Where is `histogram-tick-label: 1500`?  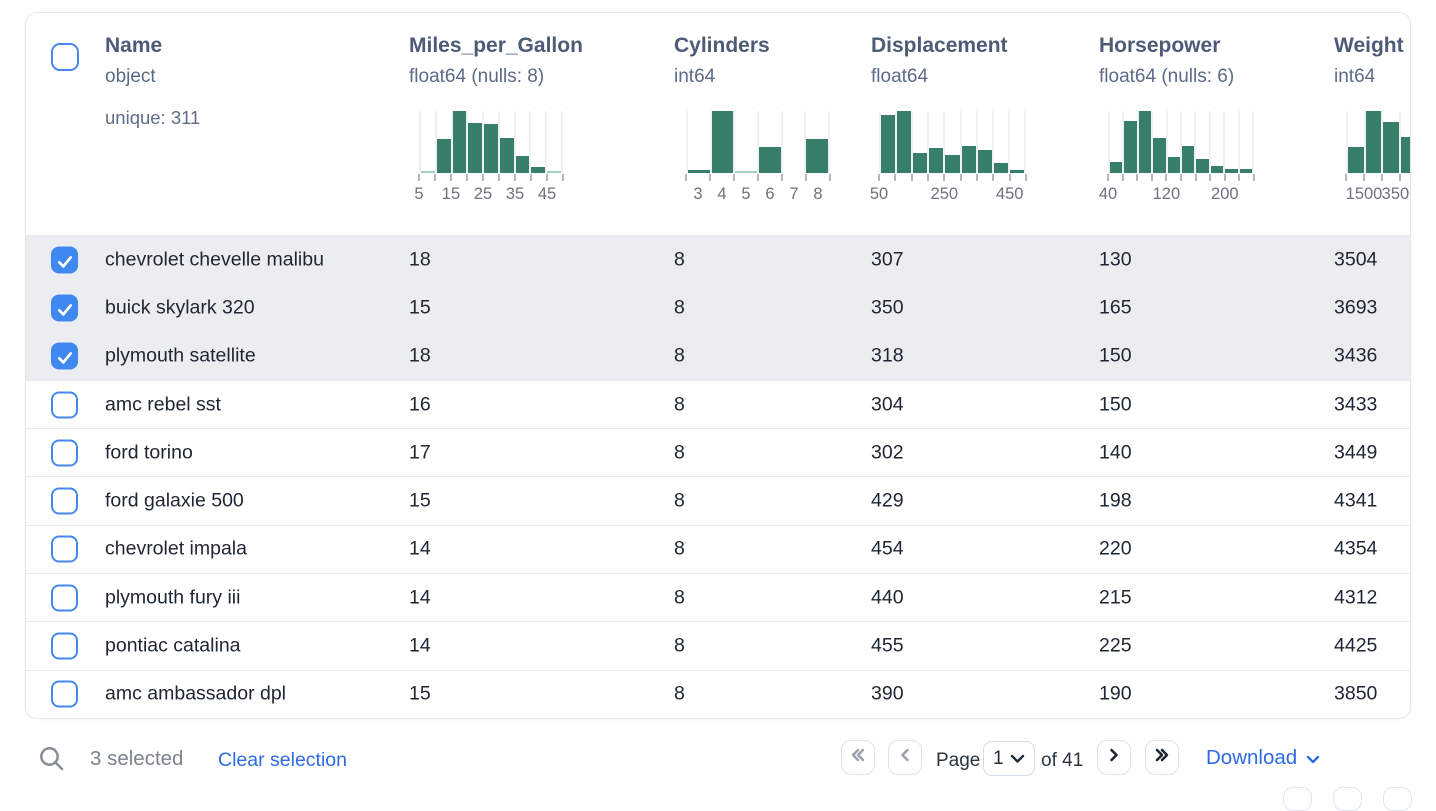
histogram-tick-label: 1500 is located at coordinates (1364, 194).